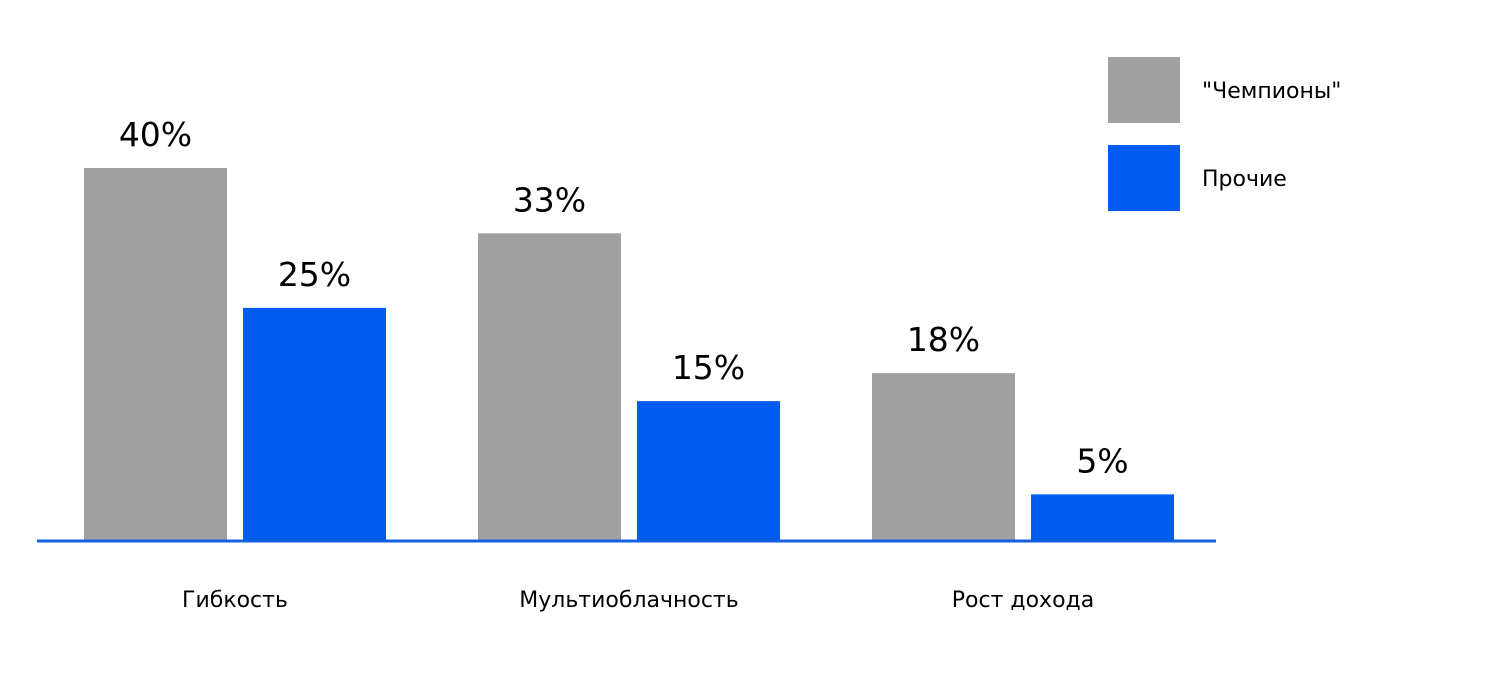 This screenshot has width=1486, height=697. What do you see at coordinates (314, 274) in the screenshot?
I see `value-label-series-2-гибкость: 25%` at bounding box center [314, 274].